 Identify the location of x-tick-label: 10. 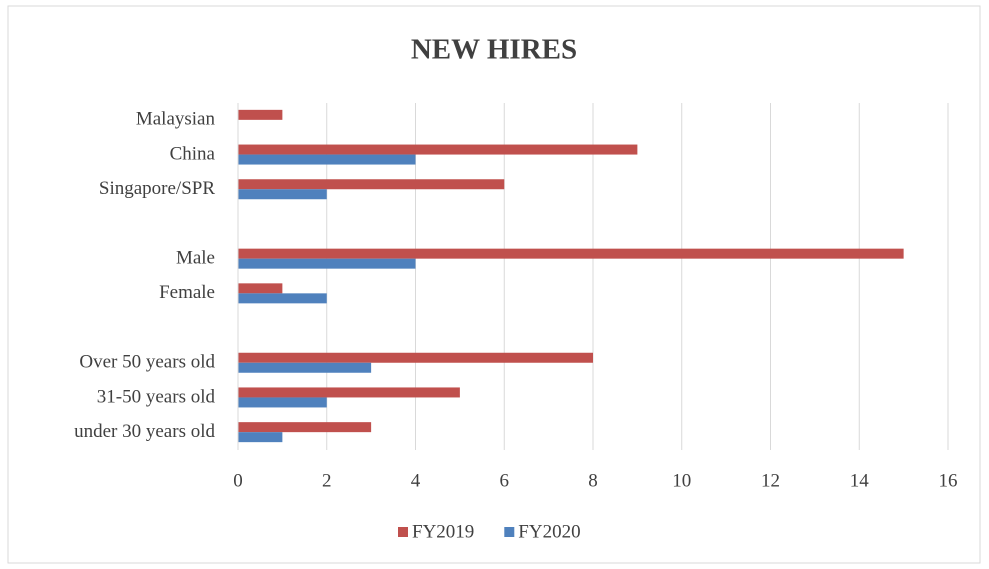
(681, 480).